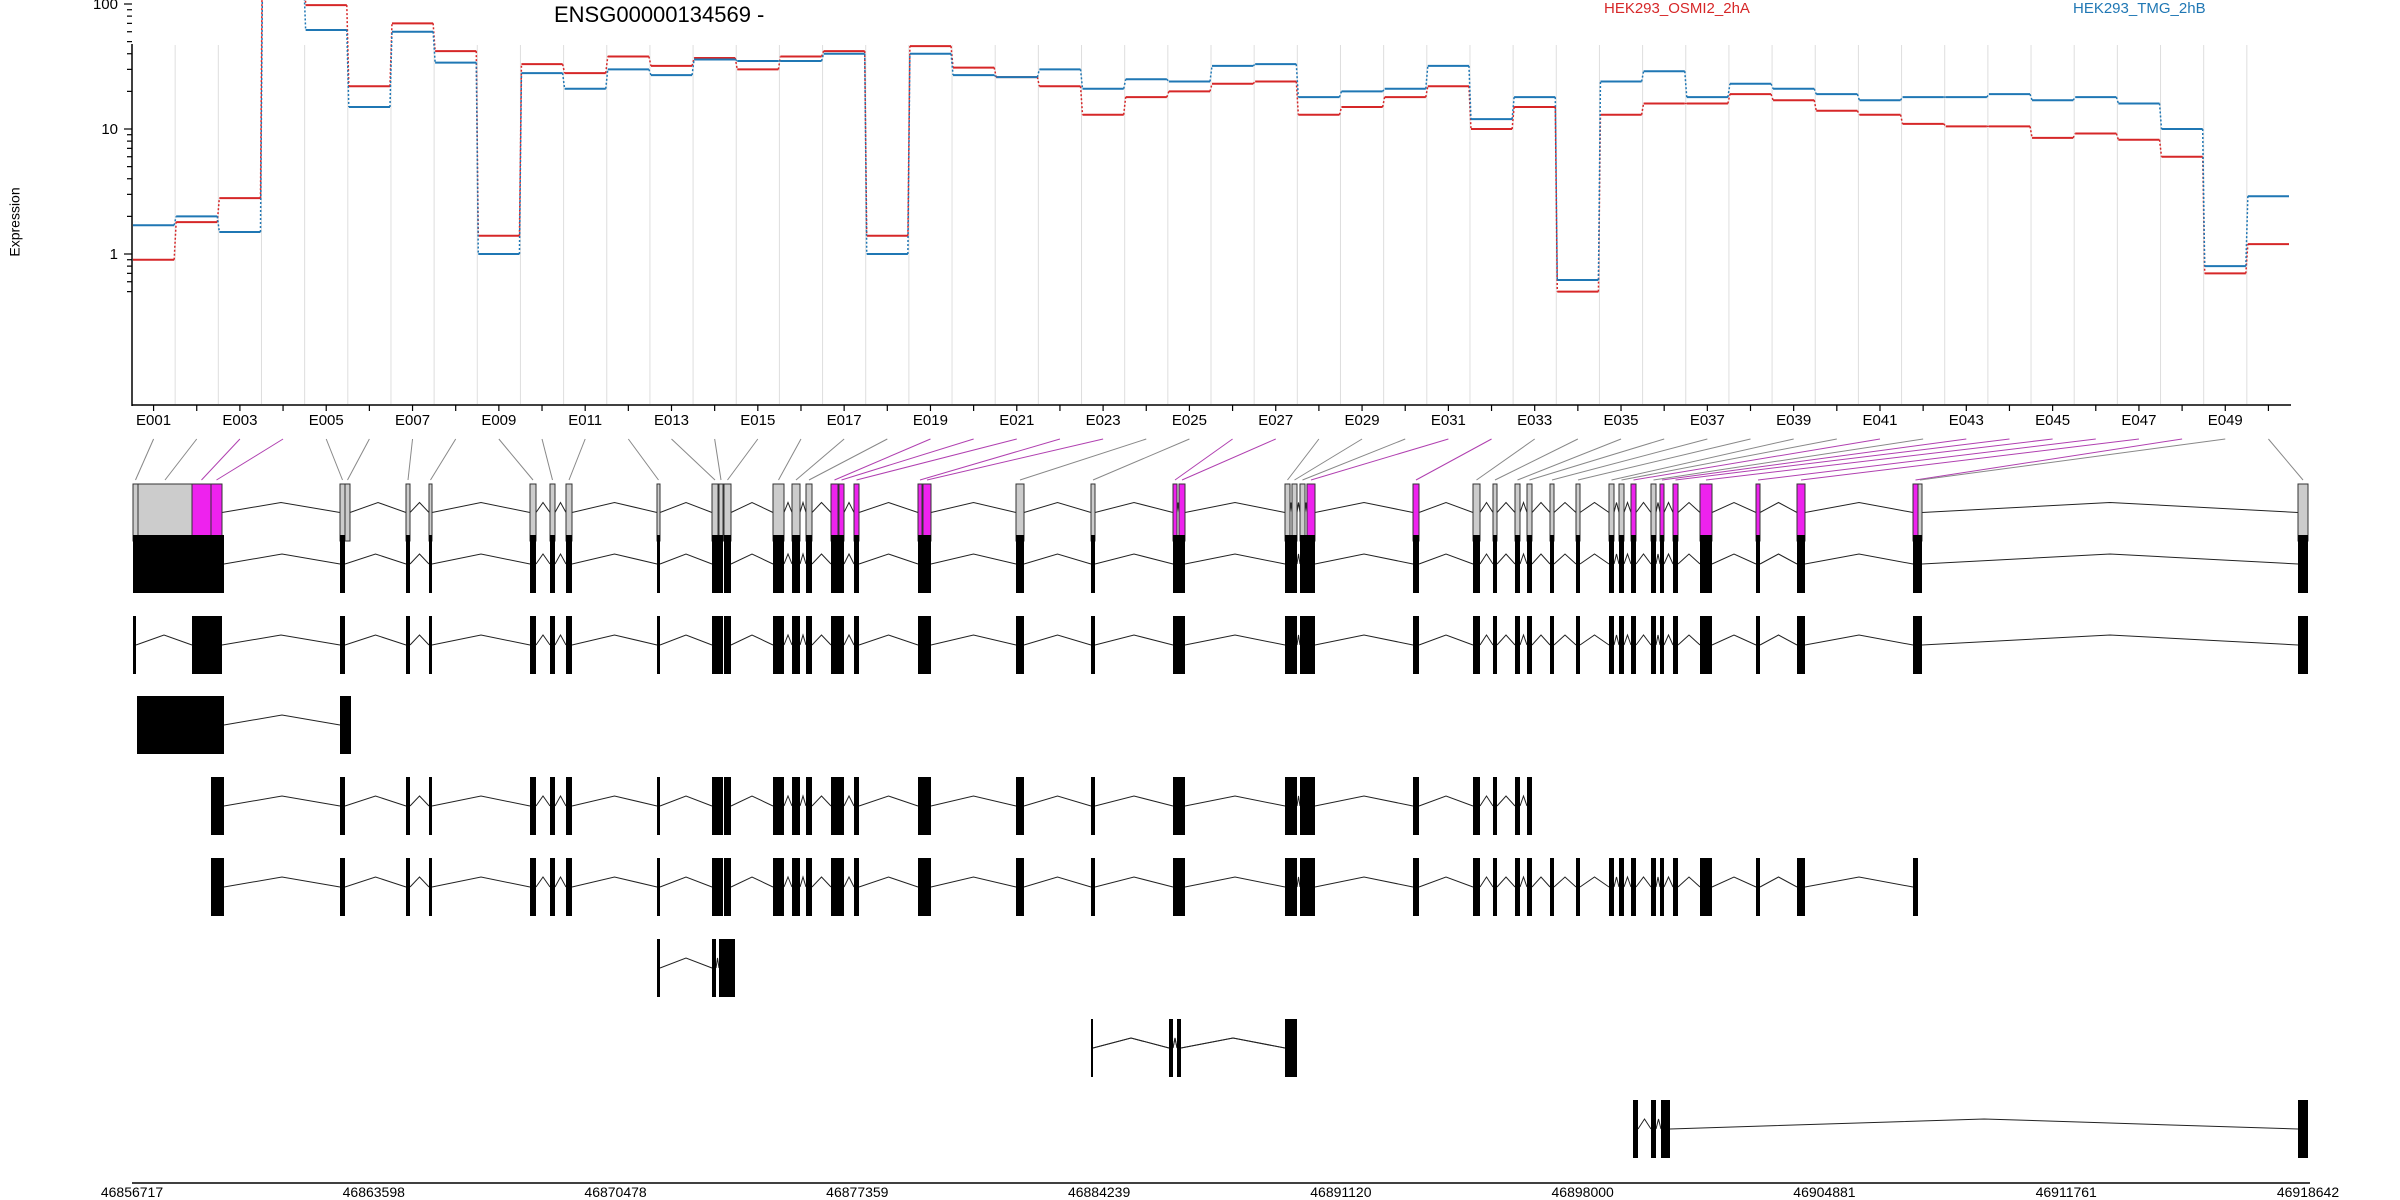 The height and width of the screenshot is (1200, 2400). I want to click on x-tick-label: E013, so click(671, 420).